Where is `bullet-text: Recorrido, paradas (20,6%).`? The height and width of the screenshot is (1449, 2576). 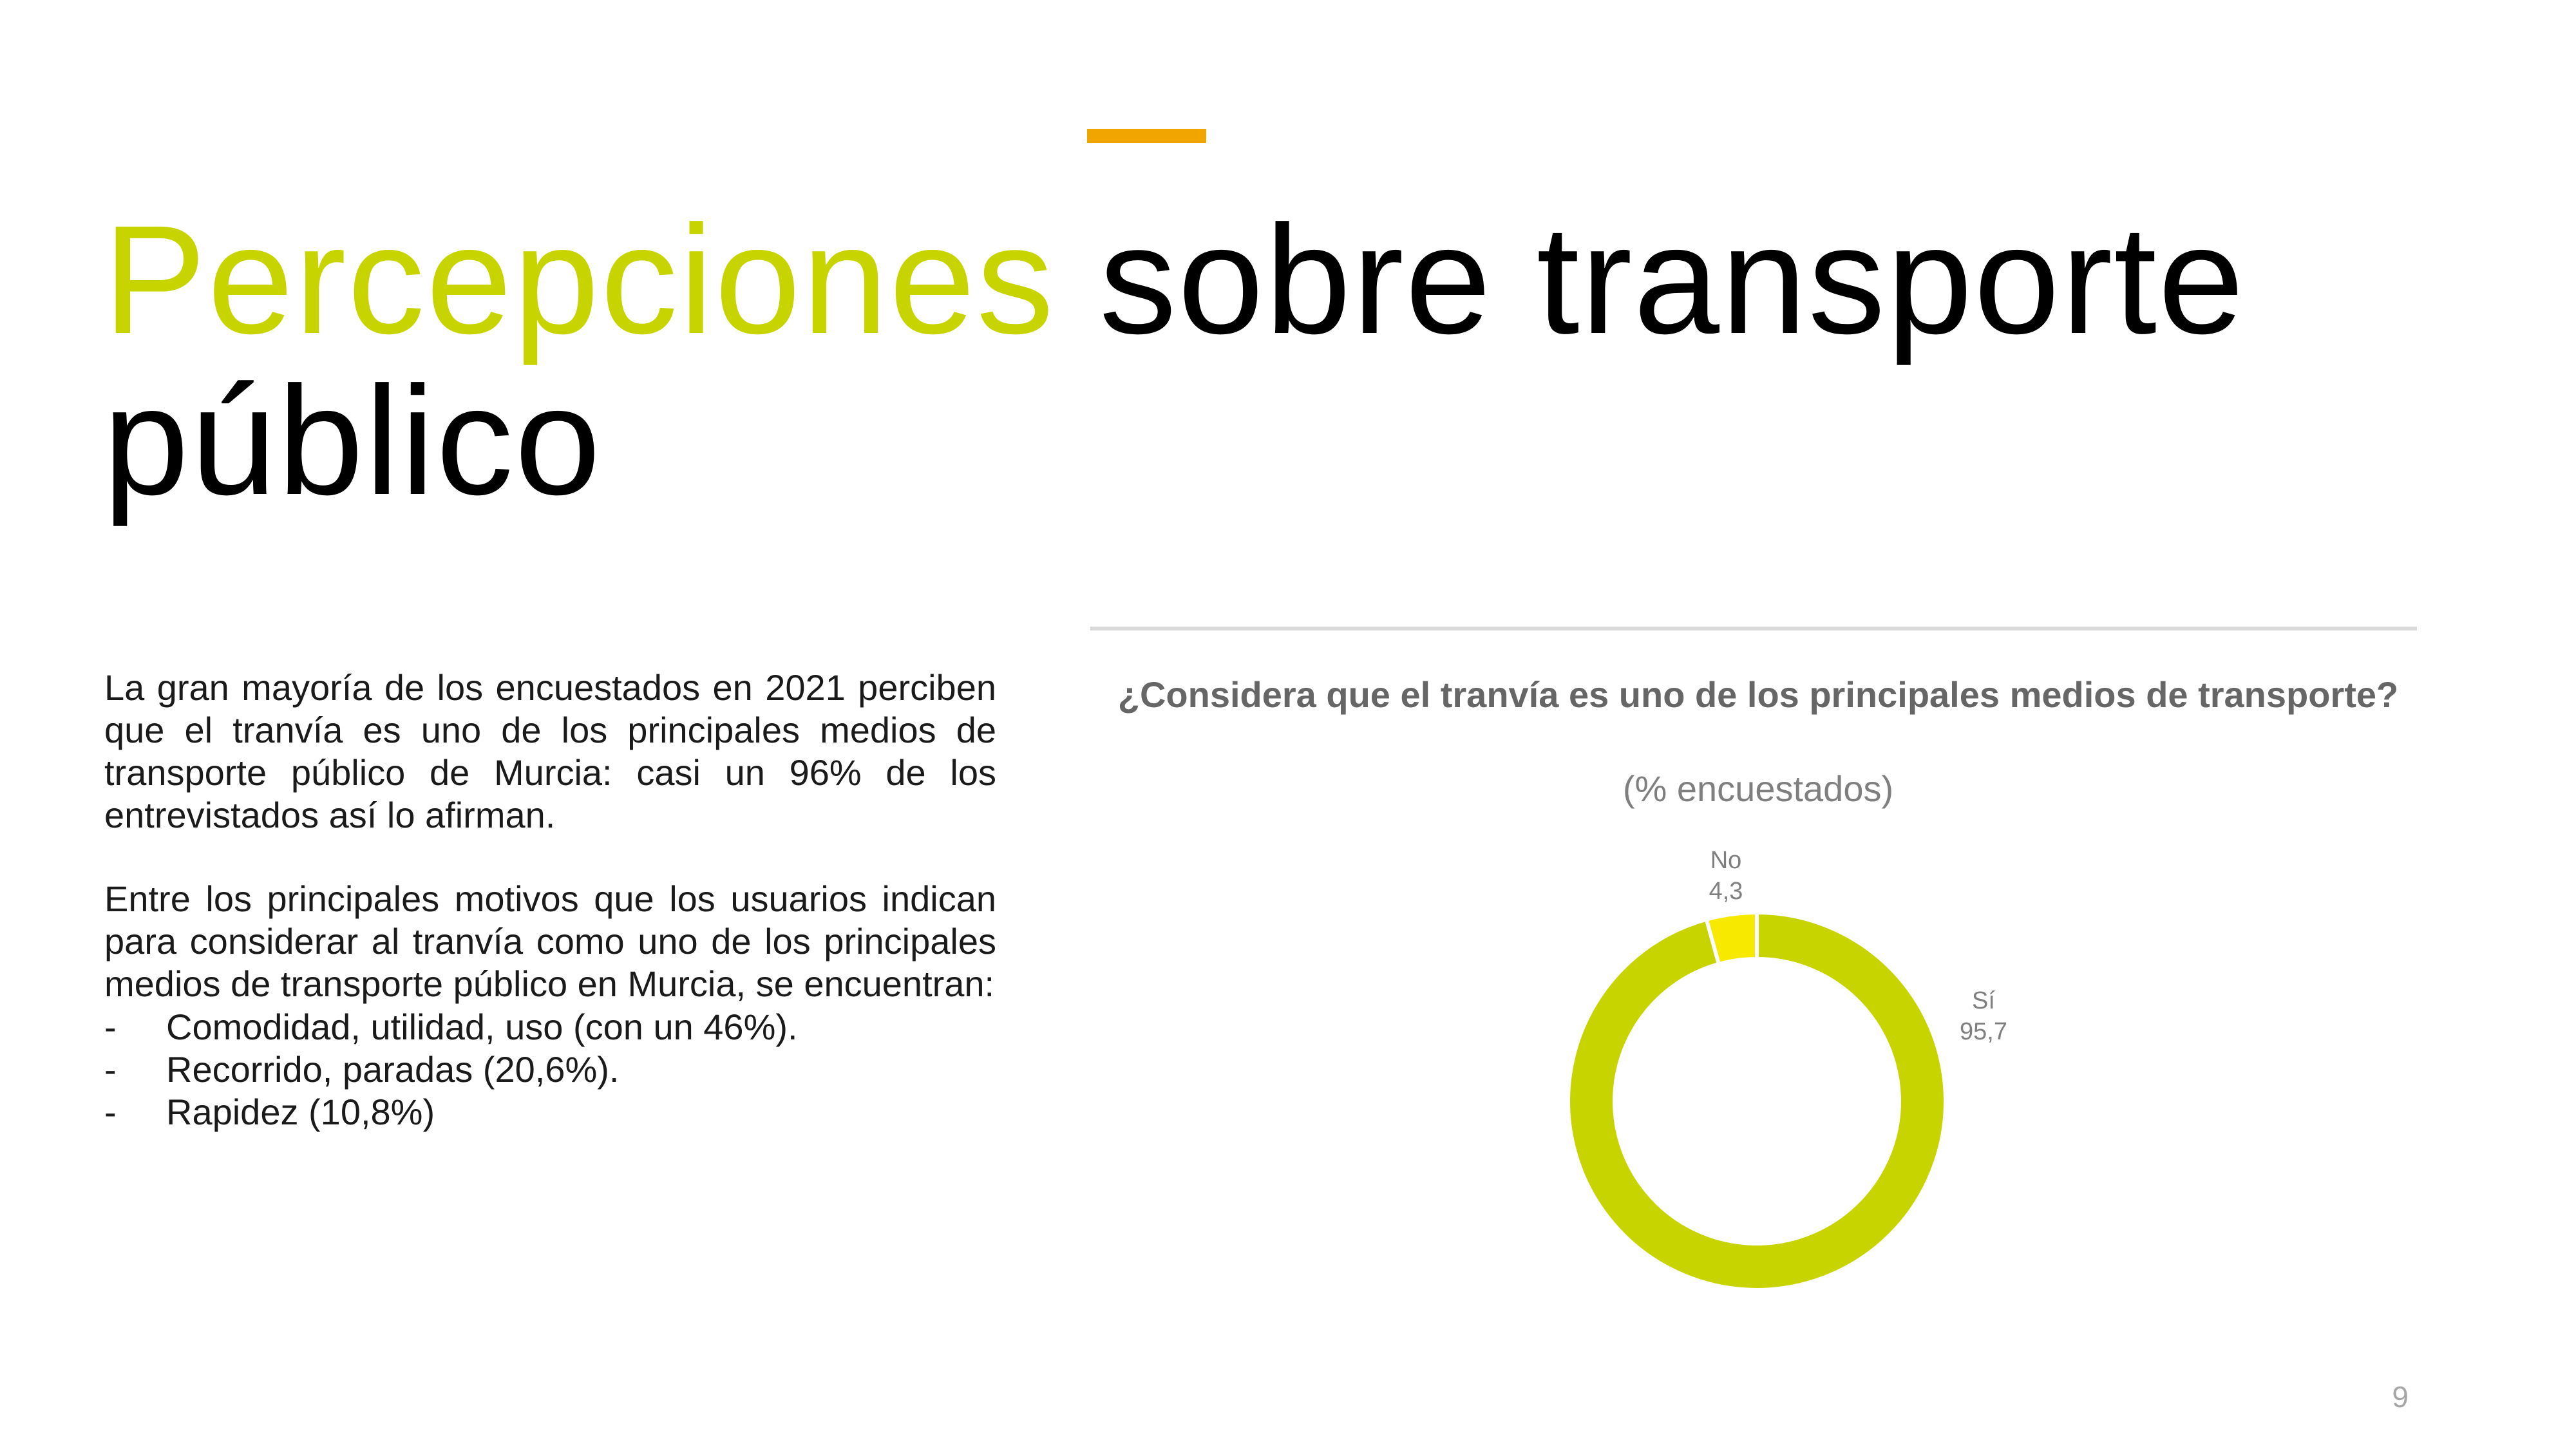
bullet-text: Recorrido, paradas (20,6%). is located at coordinates (393, 1069).